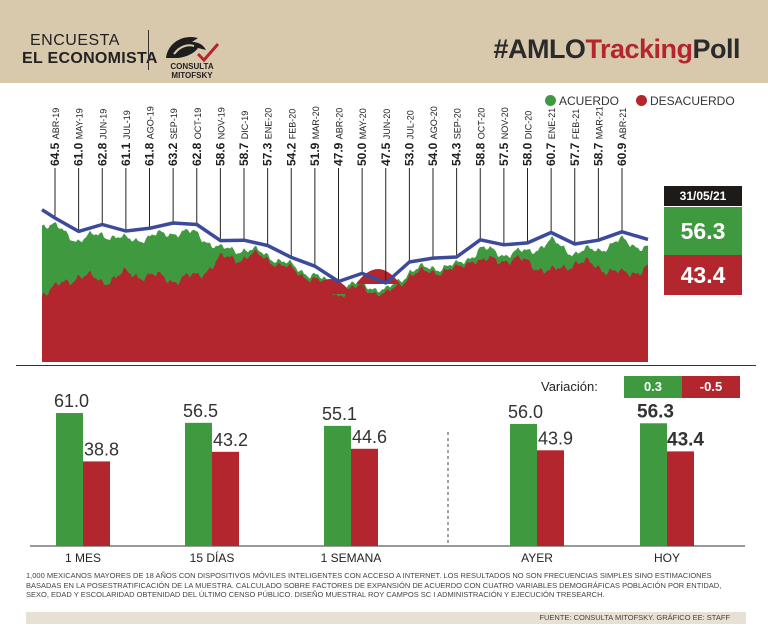 This screenshot has height=630, width=768. I want to click on desacuerdo-peak, so click(330, 286).